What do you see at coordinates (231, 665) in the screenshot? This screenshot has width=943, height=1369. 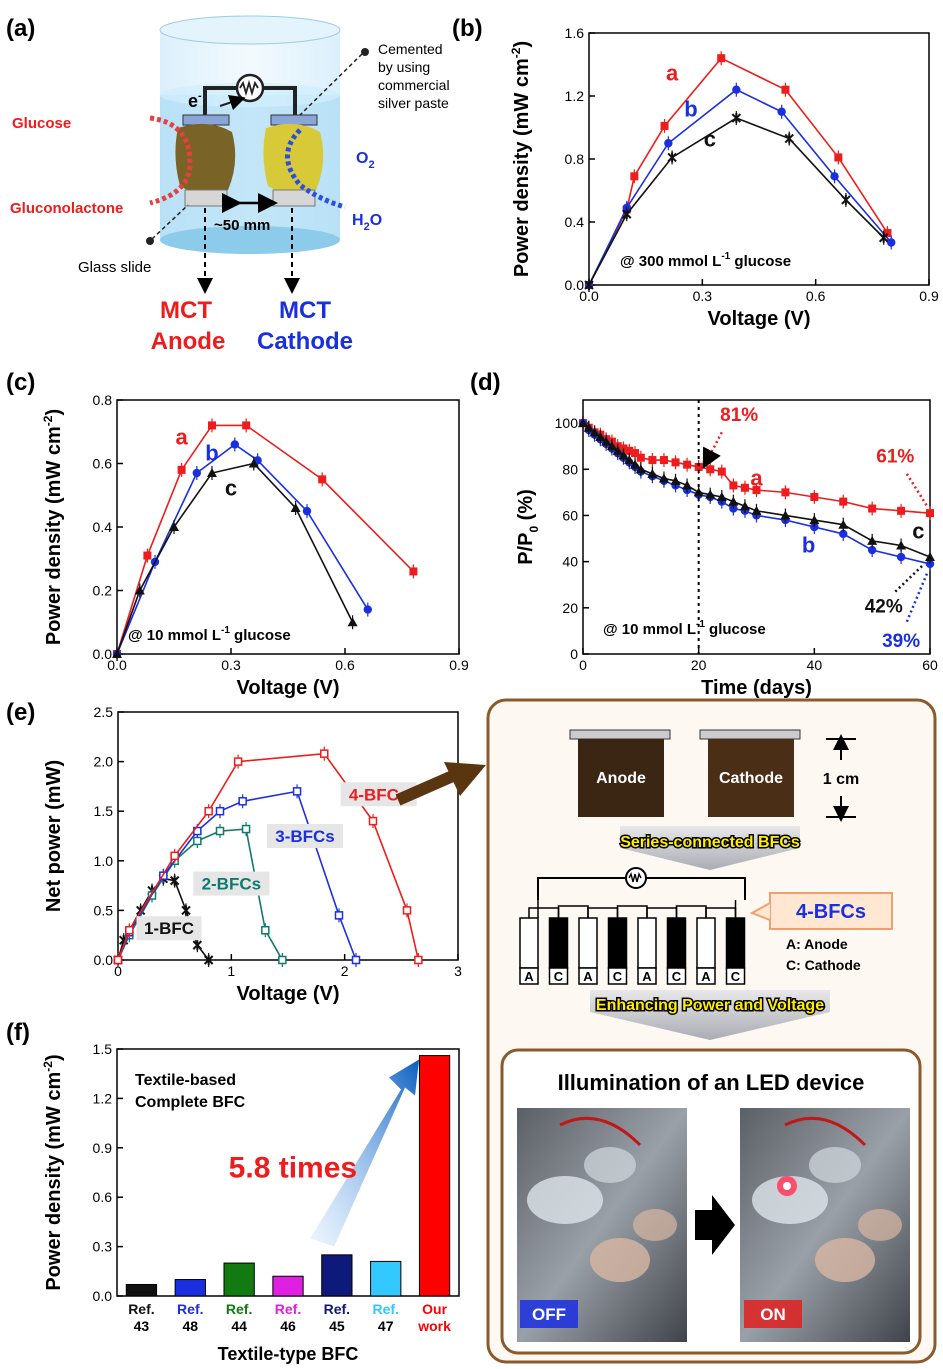 I see `panel-c-xtick-label: 0.3` at bounding box center [231, 665].